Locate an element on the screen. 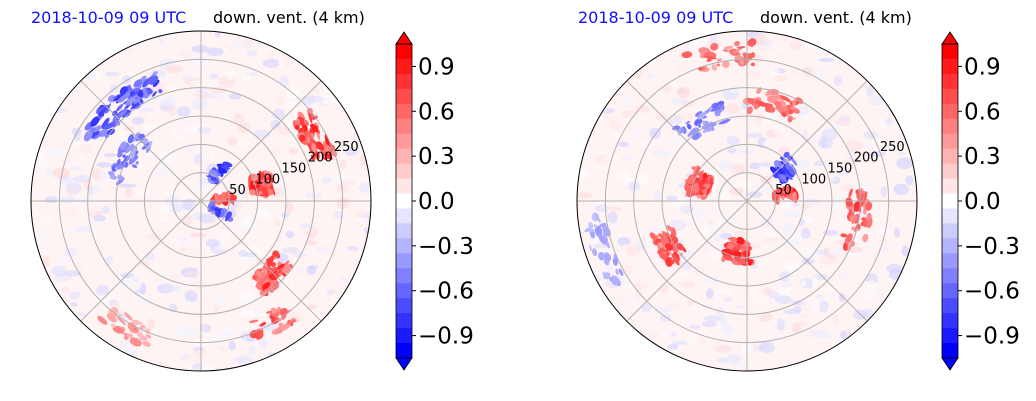  chart-title-date: 2018-10-09 09 UTC is located at coordinates (109, 17).